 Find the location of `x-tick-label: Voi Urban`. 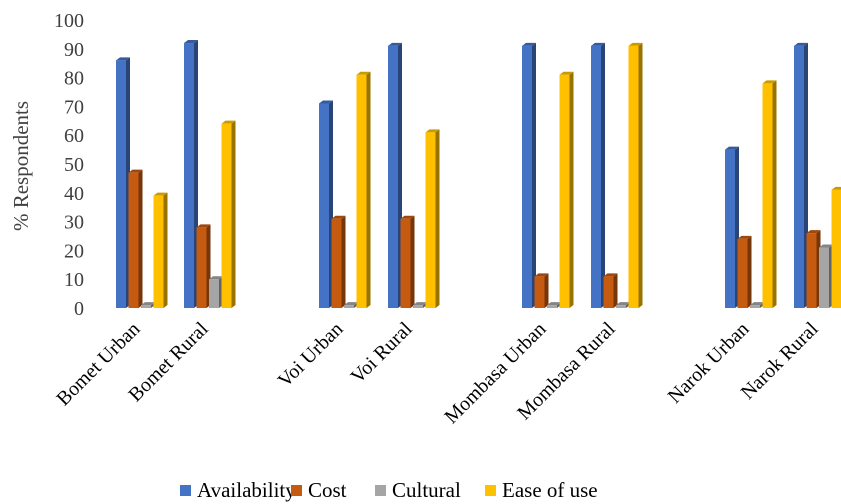

x-tick-label: Voi Urban is located at coordinates (311, 355).